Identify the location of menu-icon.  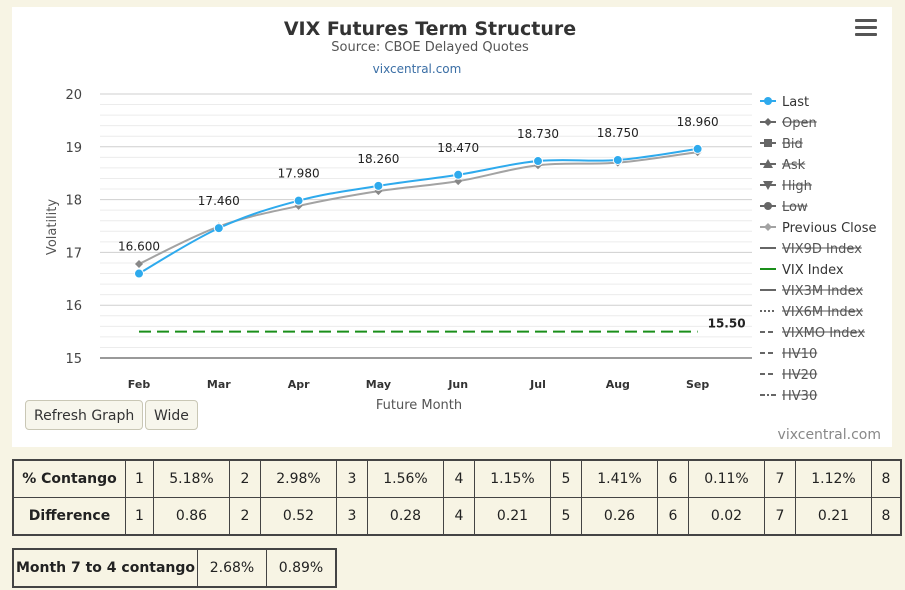
(866, 29).